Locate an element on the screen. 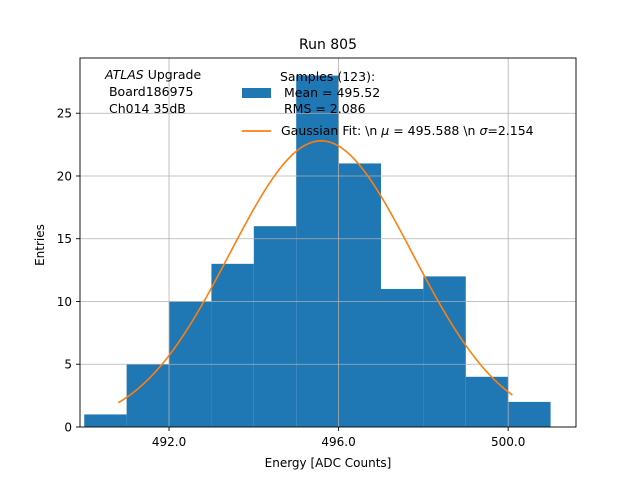 The height and width of the screenshot is (480, 640). annotation-line-2: Board186975 is located at coordinates (149, 91).